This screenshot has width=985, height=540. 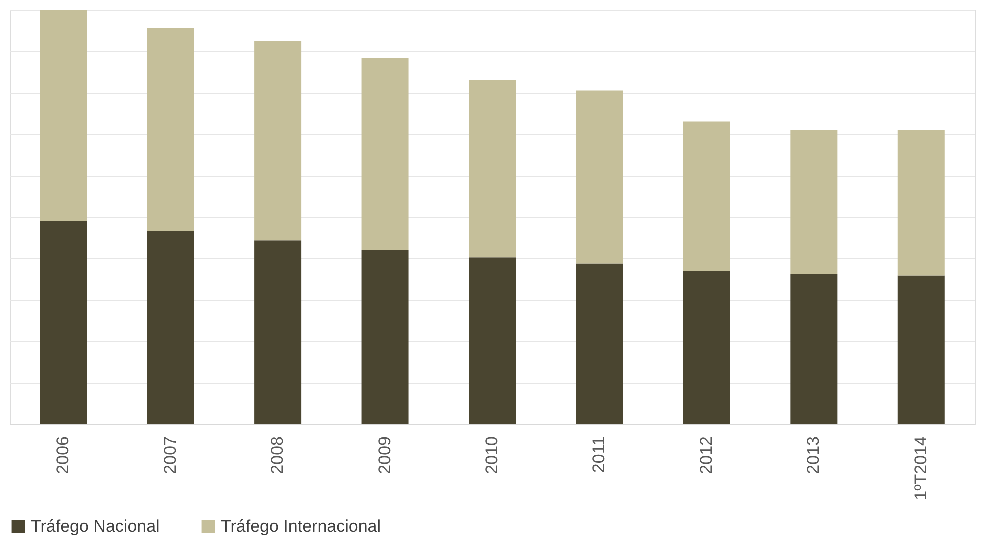 I want to click on x-tick-label: 2006, so click(x=63, y=455).